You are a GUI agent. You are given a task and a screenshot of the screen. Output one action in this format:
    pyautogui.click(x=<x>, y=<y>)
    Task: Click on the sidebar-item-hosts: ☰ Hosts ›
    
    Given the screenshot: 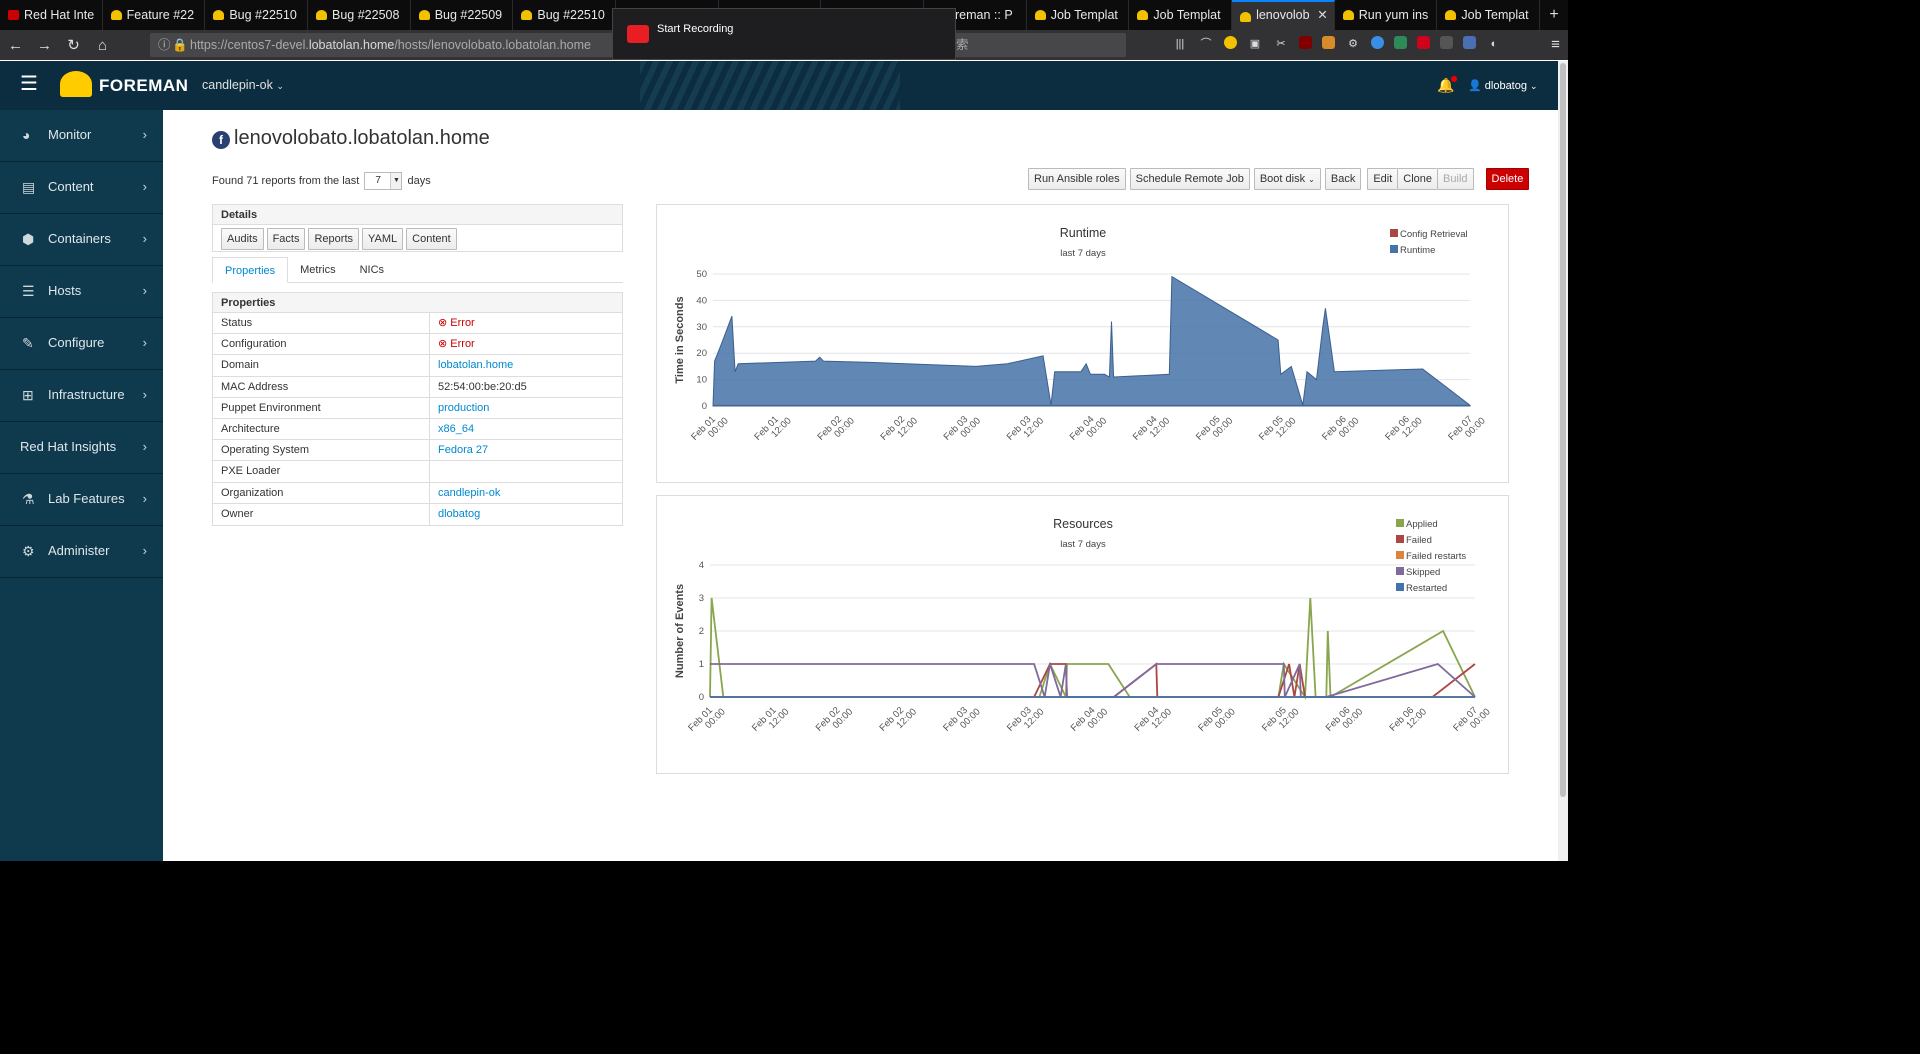 What is the action you would take?
    pyautogui.click(x=81, y=292)
    